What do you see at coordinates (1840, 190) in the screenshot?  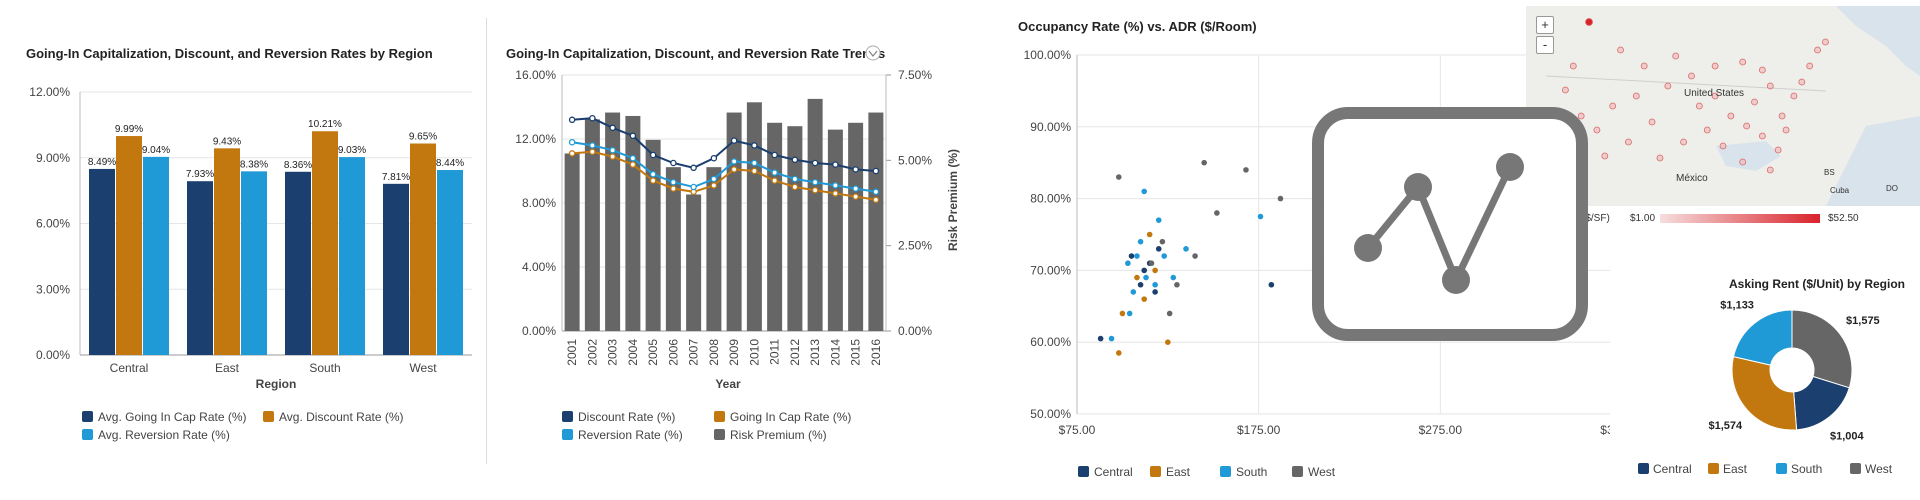 I see `map-label-cuba: Cuba` at bounding box center [1840, 190].